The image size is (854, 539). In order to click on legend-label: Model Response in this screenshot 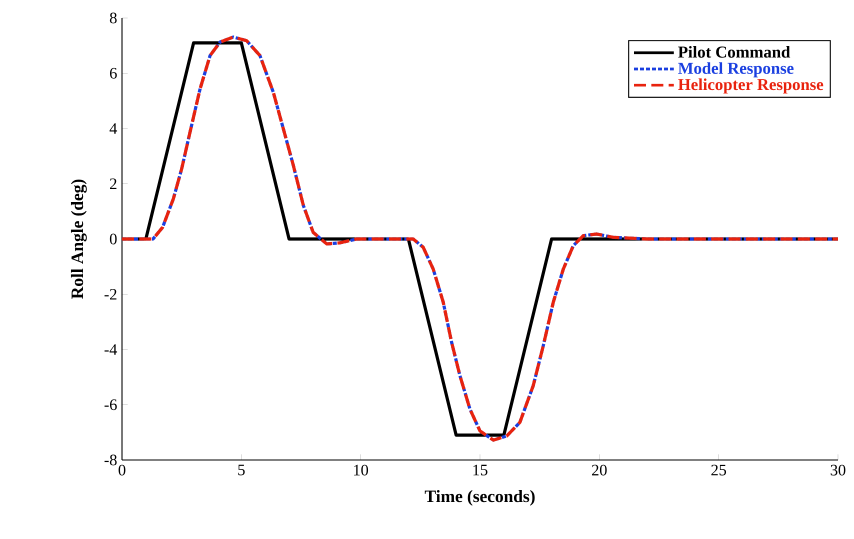, I will do `click(736, 70)`.